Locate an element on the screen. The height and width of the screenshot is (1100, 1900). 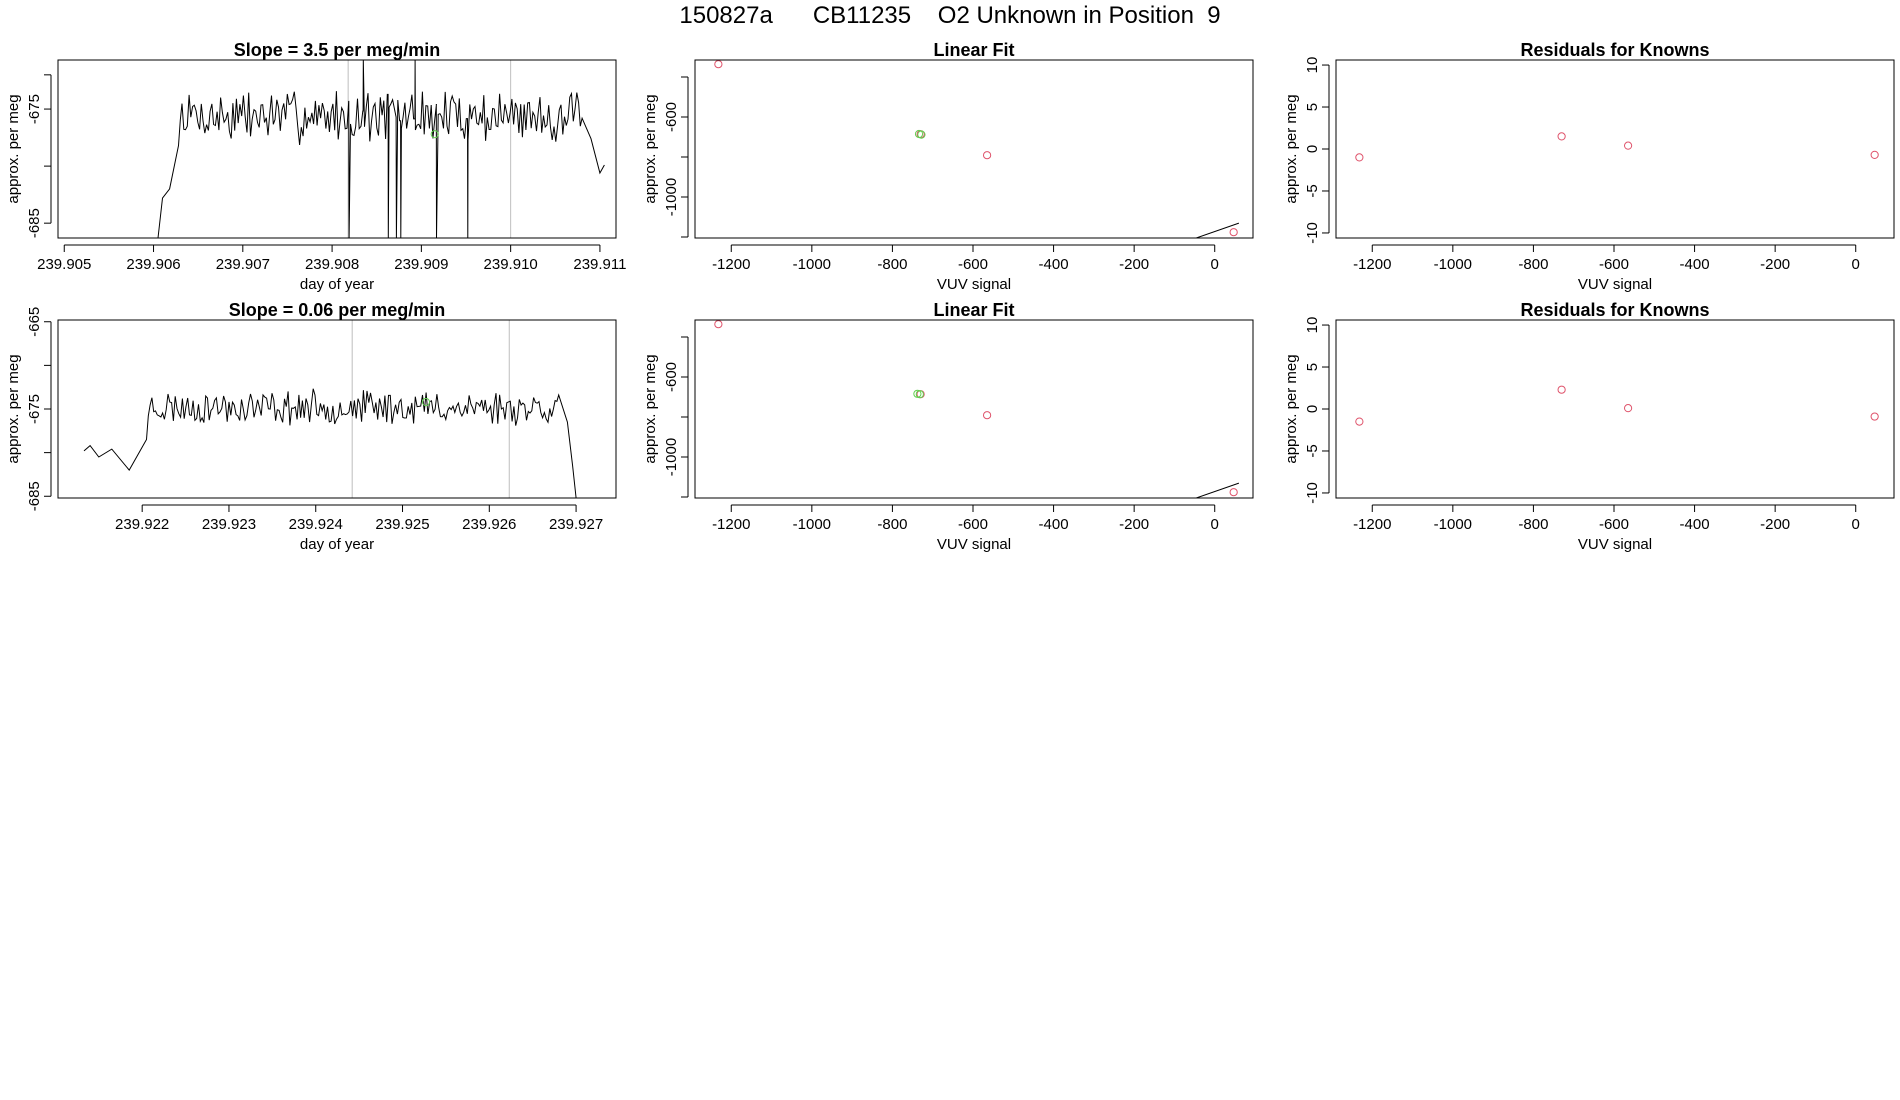
x-tick-label: 239.906 is located at coordinates (153, 264).